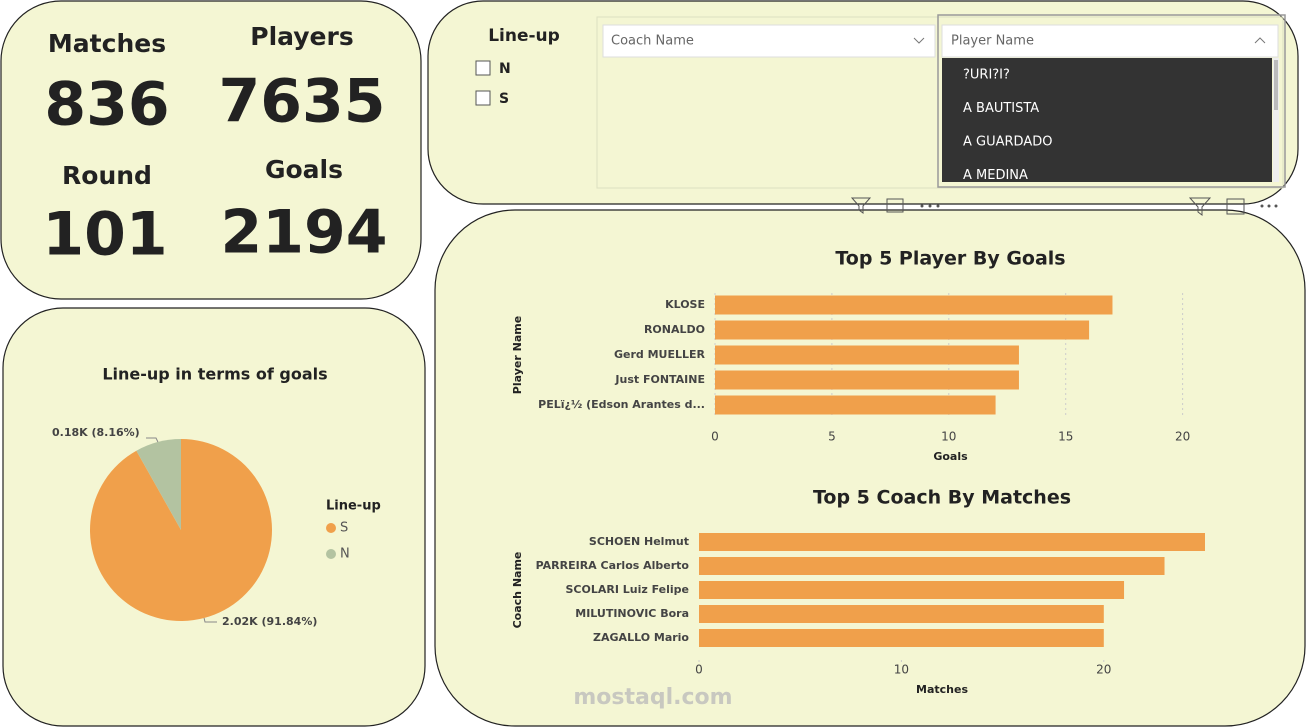  I want to click on x-tick-label: 15, so click(1065, 437).